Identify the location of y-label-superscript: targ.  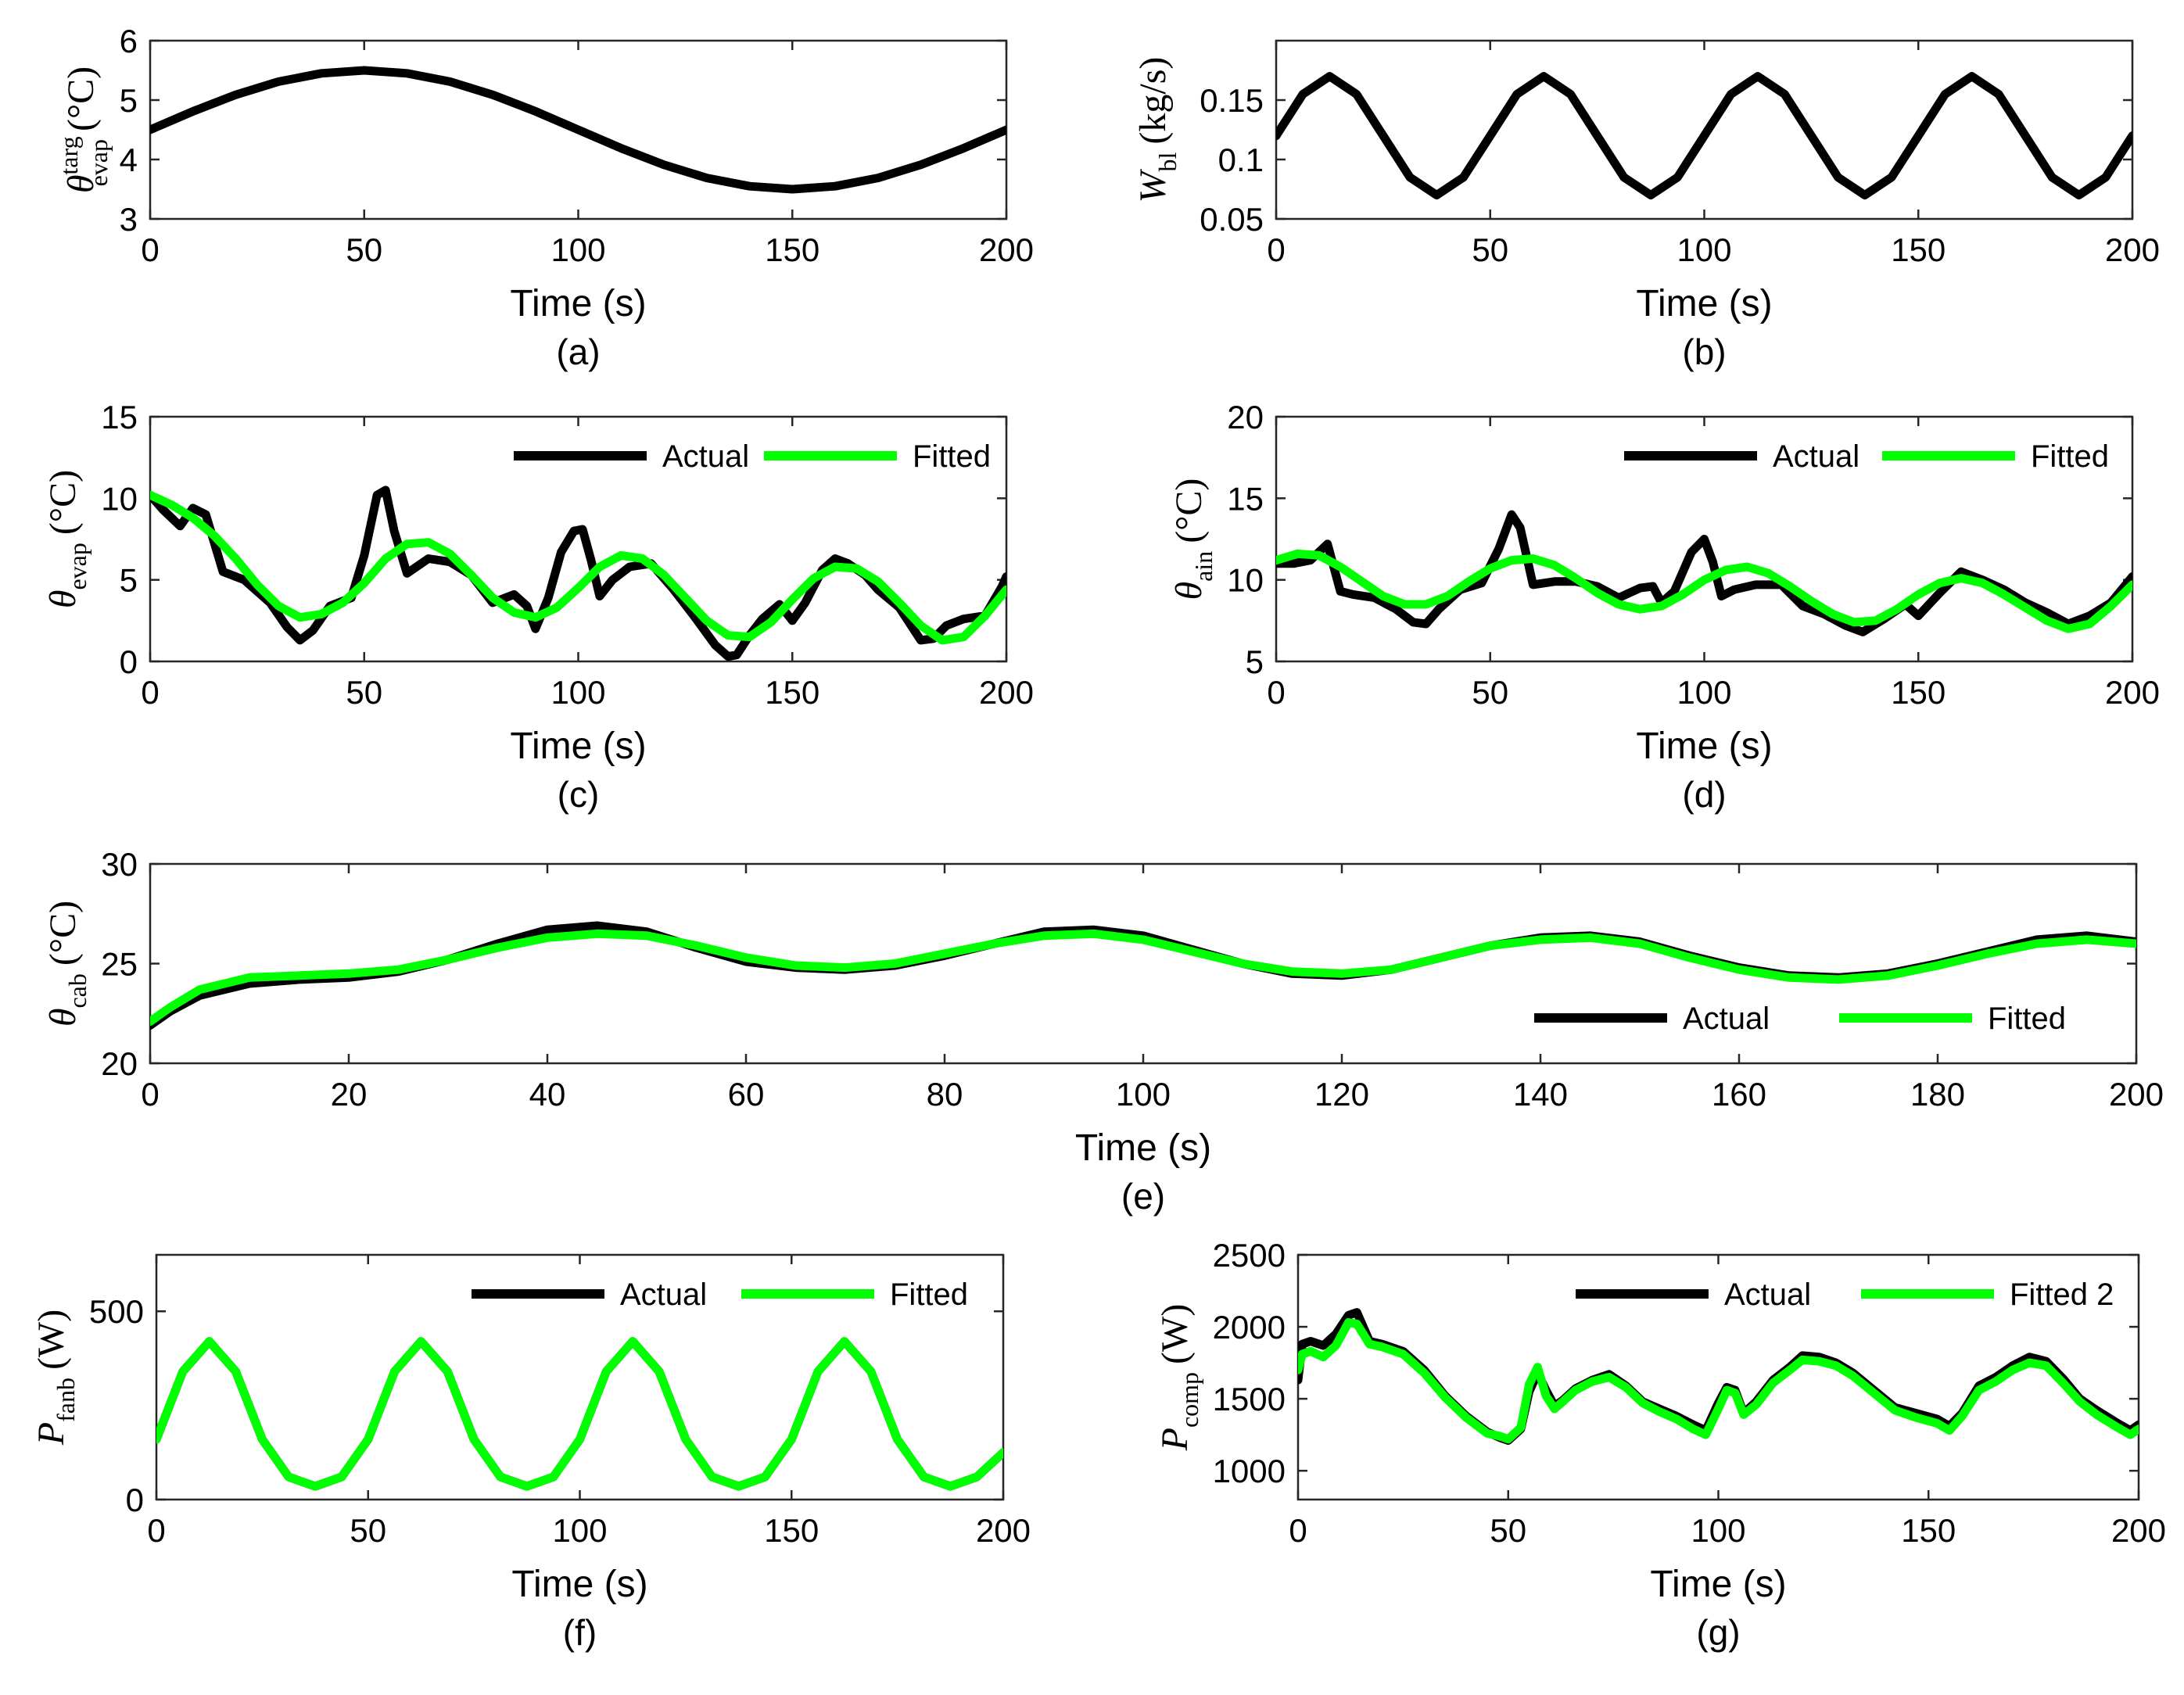
(69, 155).